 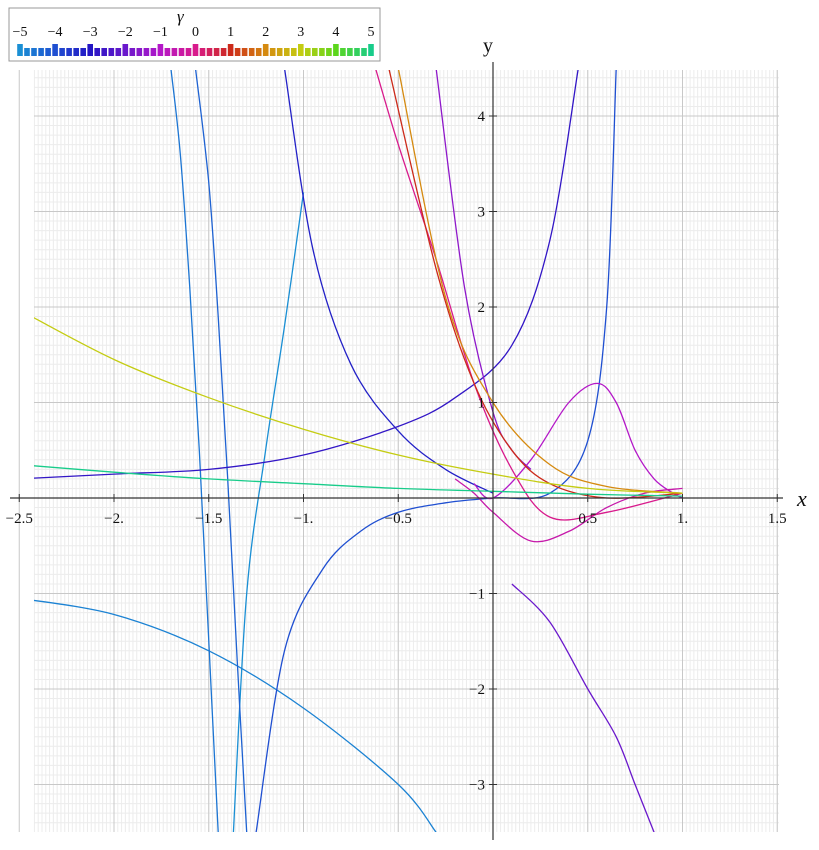 What do you see at coordinates (304, 519) in the screenshot?
I see `x-tick-label: −1.` at bounding box center [304, 519].